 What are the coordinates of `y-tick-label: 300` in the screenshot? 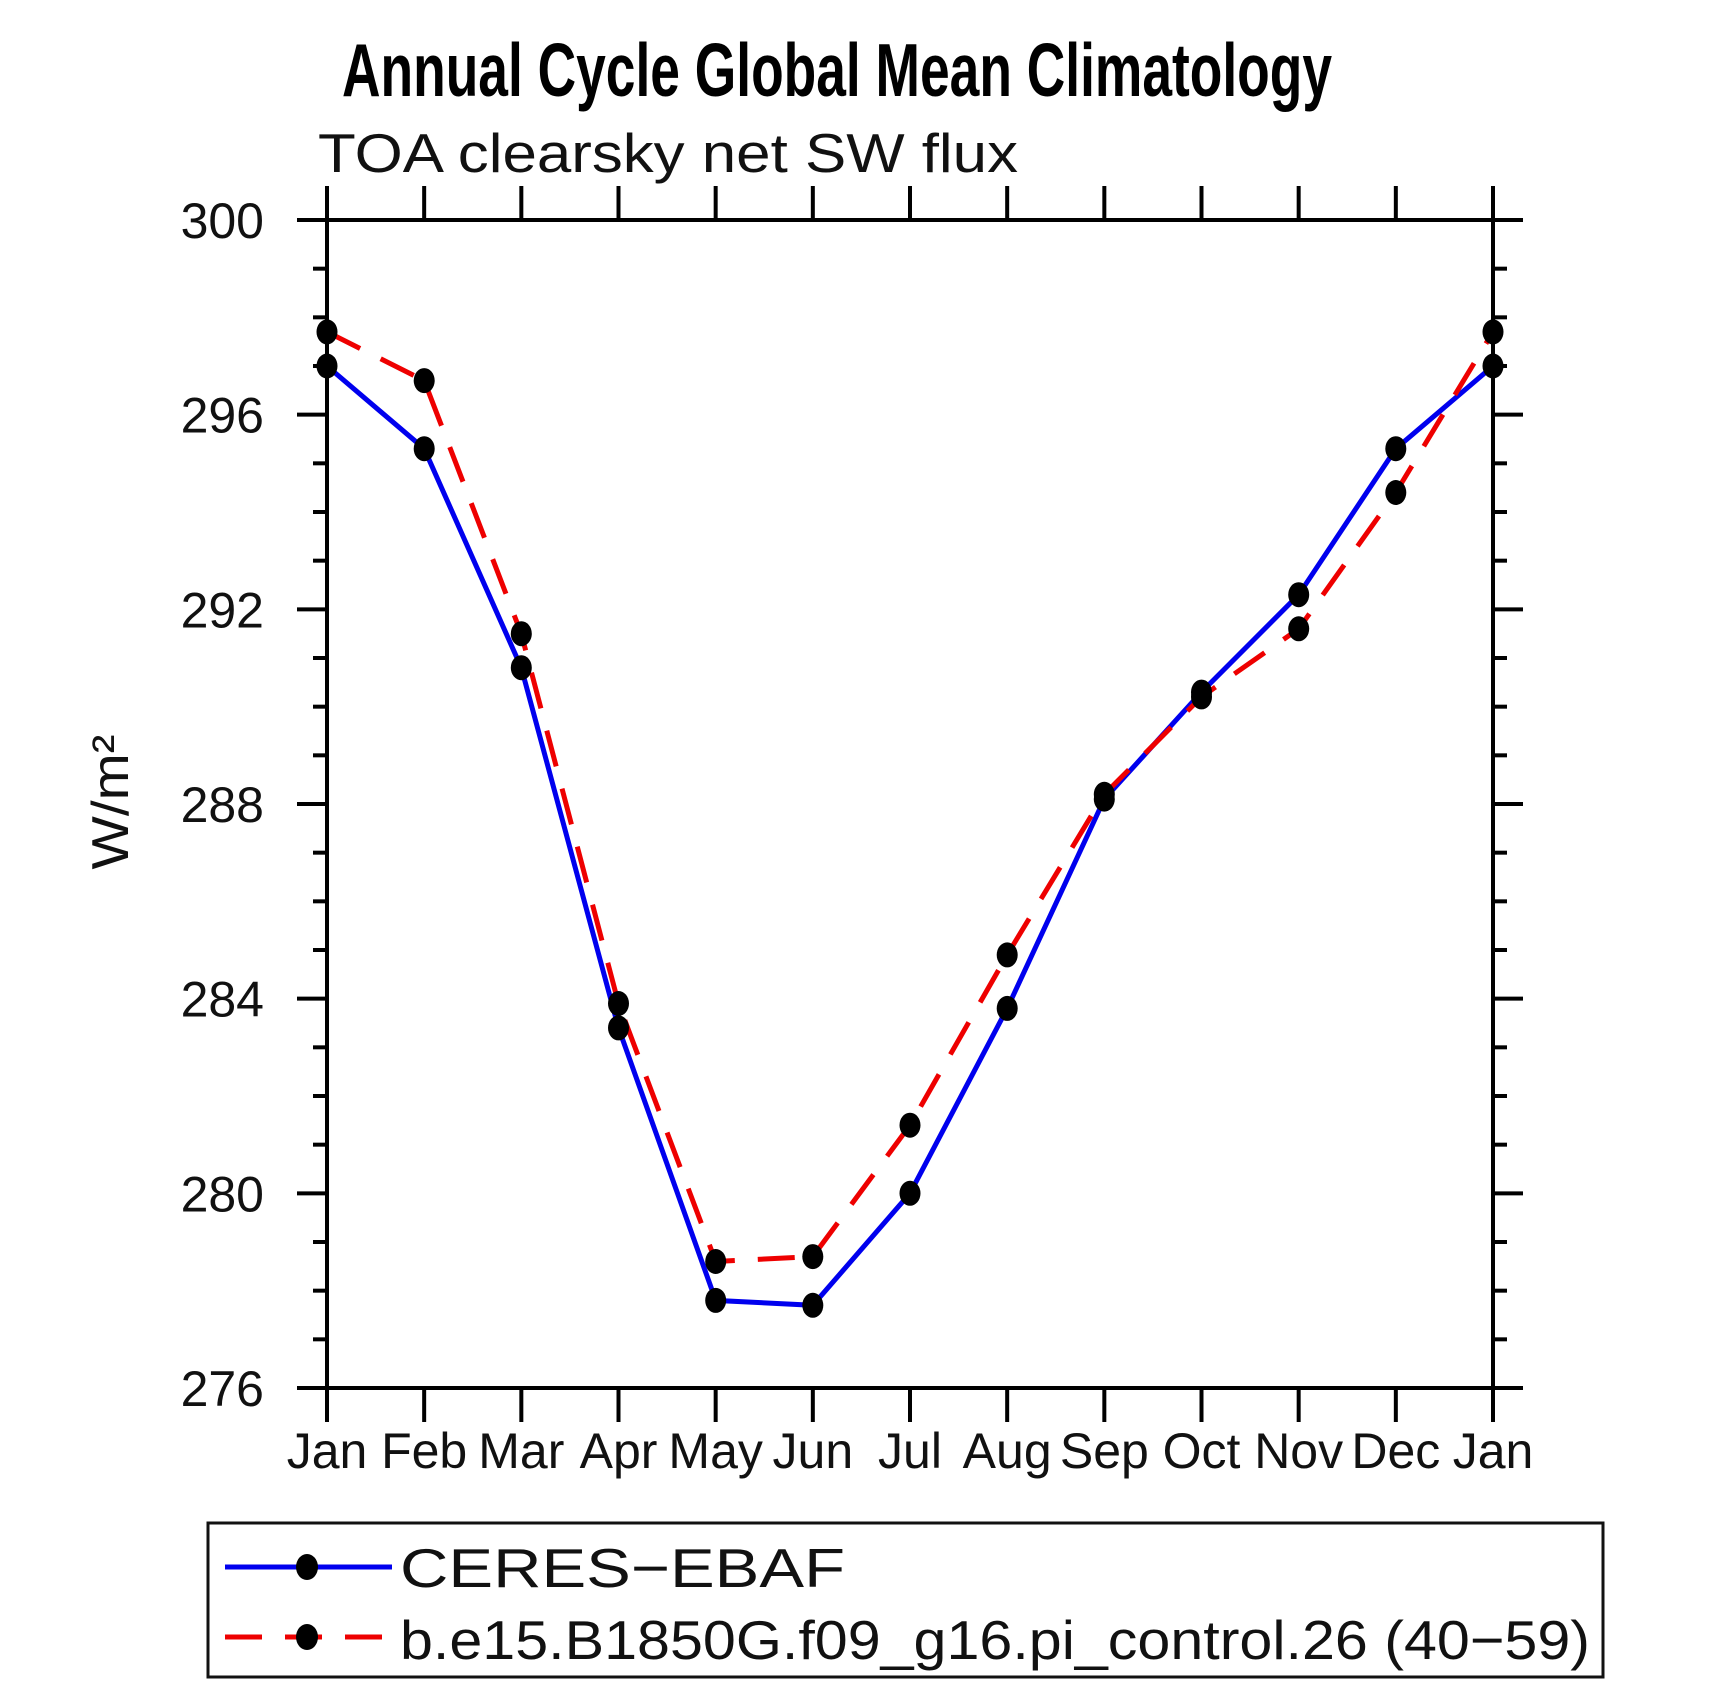 It's located at (222, 221).